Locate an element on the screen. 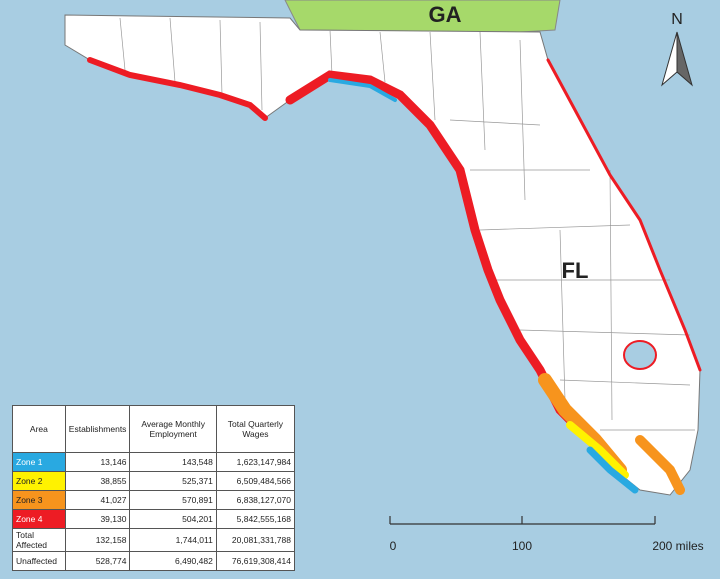  table-row: Zone 3 41,027 570,891 6,838,127,070 is located at coordinates (154, 500).